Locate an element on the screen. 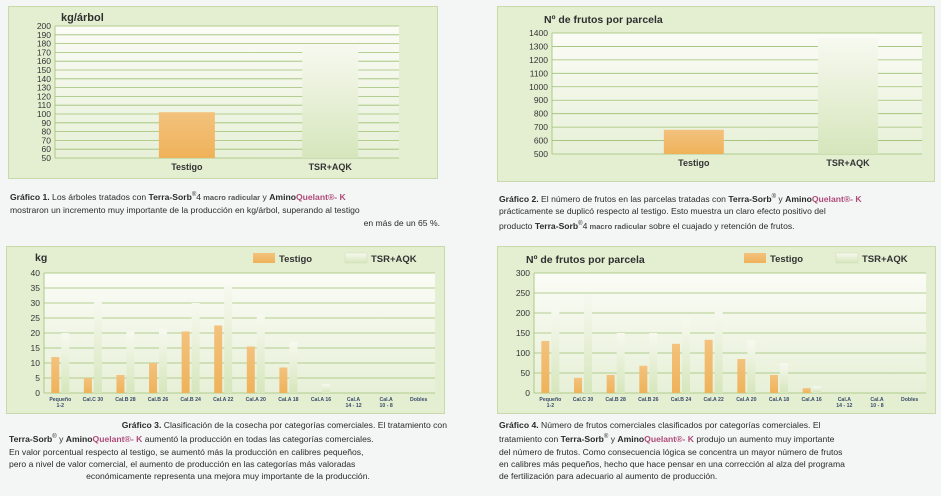 Image resolution: width=941 pixels, height=496 pixels. y-tick-label: 180 is located at coordinates (44, 44).